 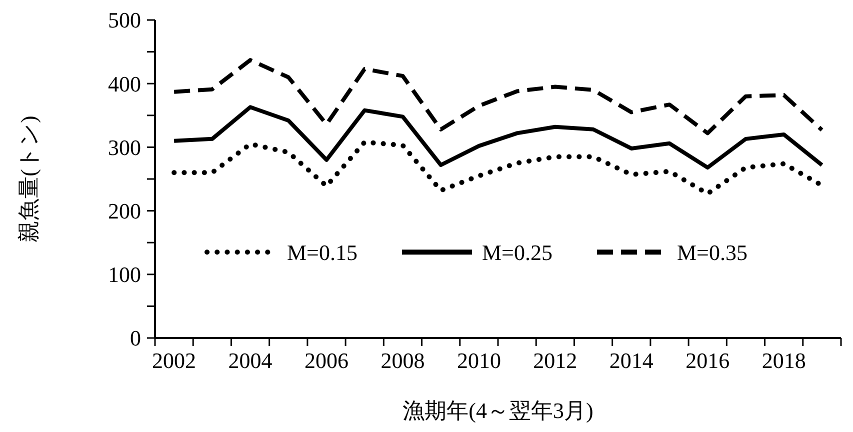 I want to click on y-tick-label: 500, so click(x=124, y=20).